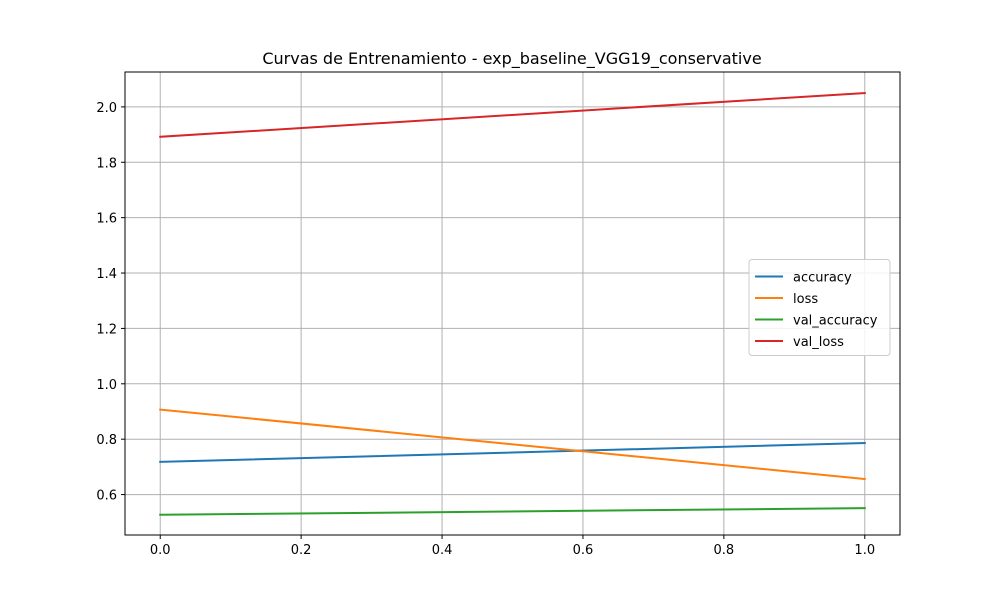 The height and width of the screenshot is (600, 1000). Describe the element at coordinates (106, 440) in the screenshot. I see `y-tick-label: 0.8` at that location.